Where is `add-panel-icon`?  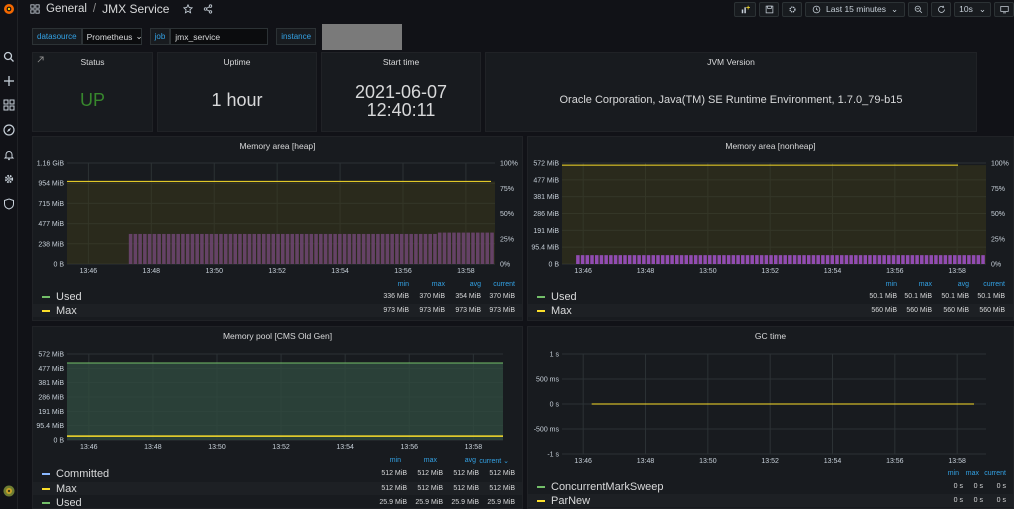 add-panel-icon is located at coordinates (745, 9).